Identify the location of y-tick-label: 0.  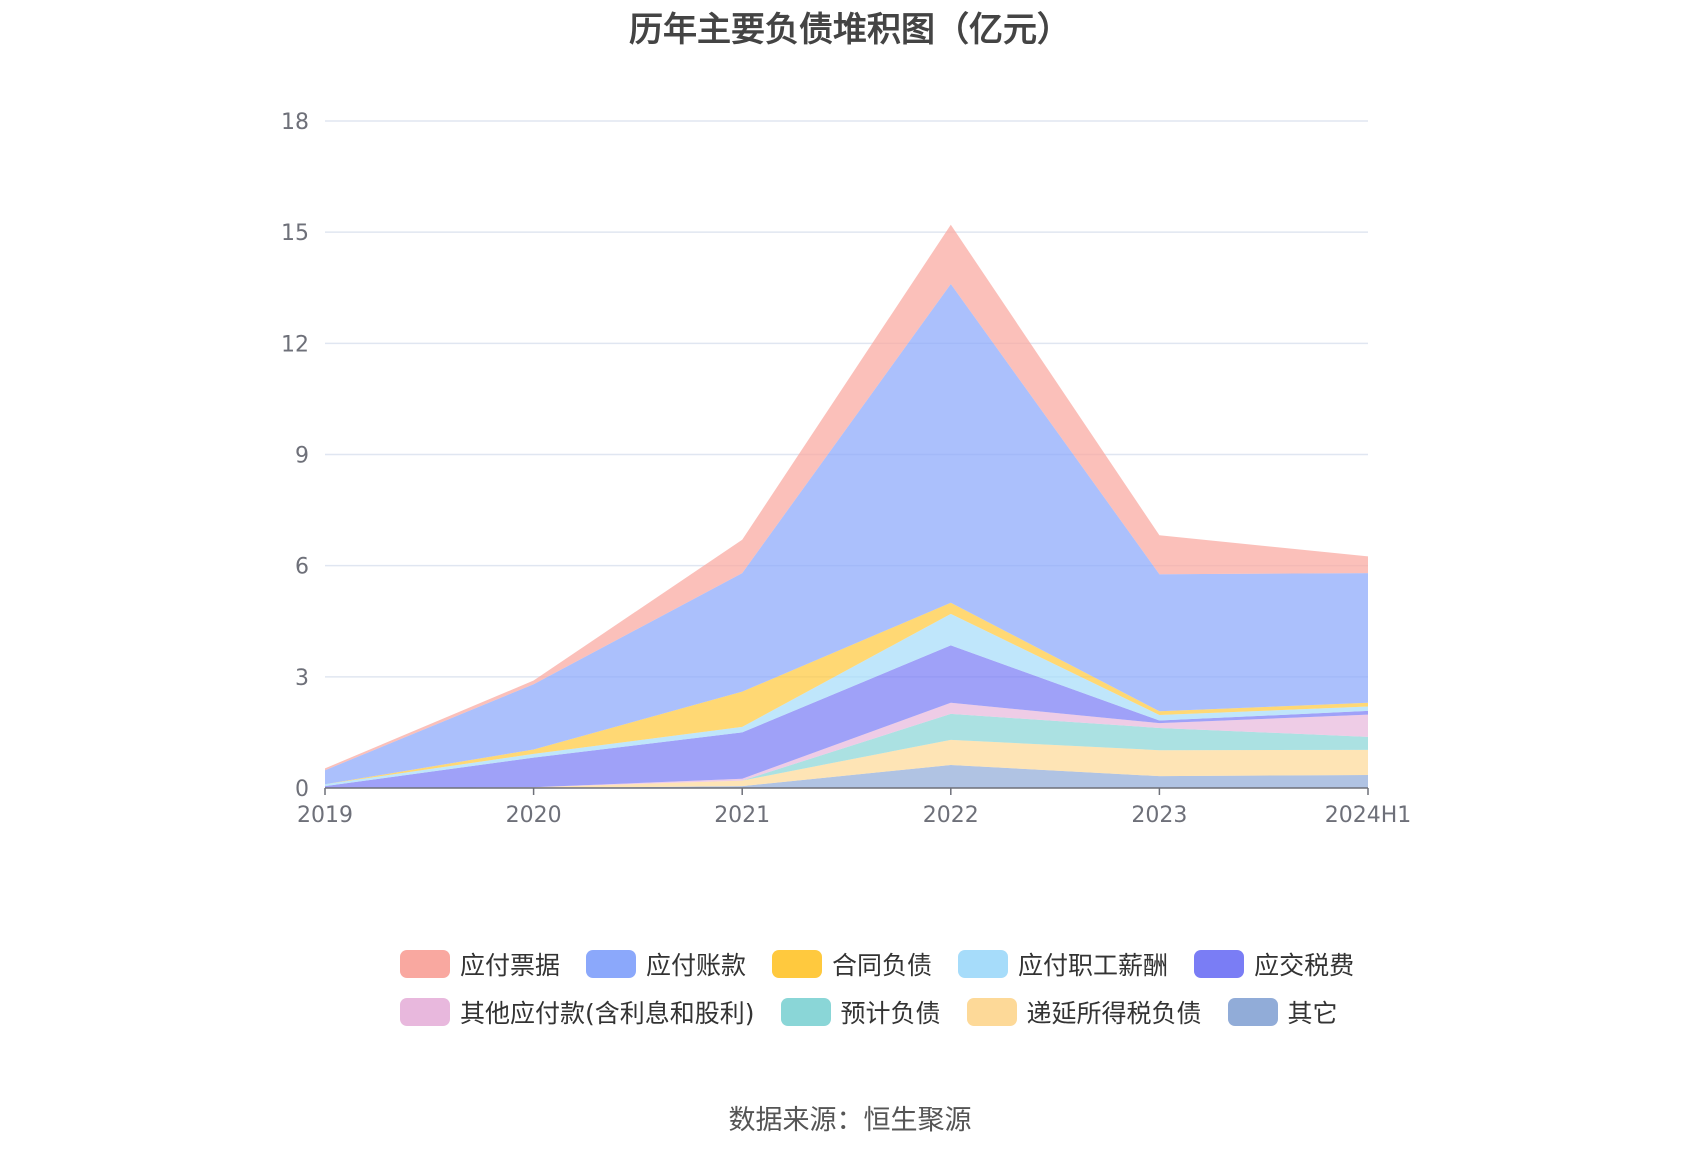
(302, 789).